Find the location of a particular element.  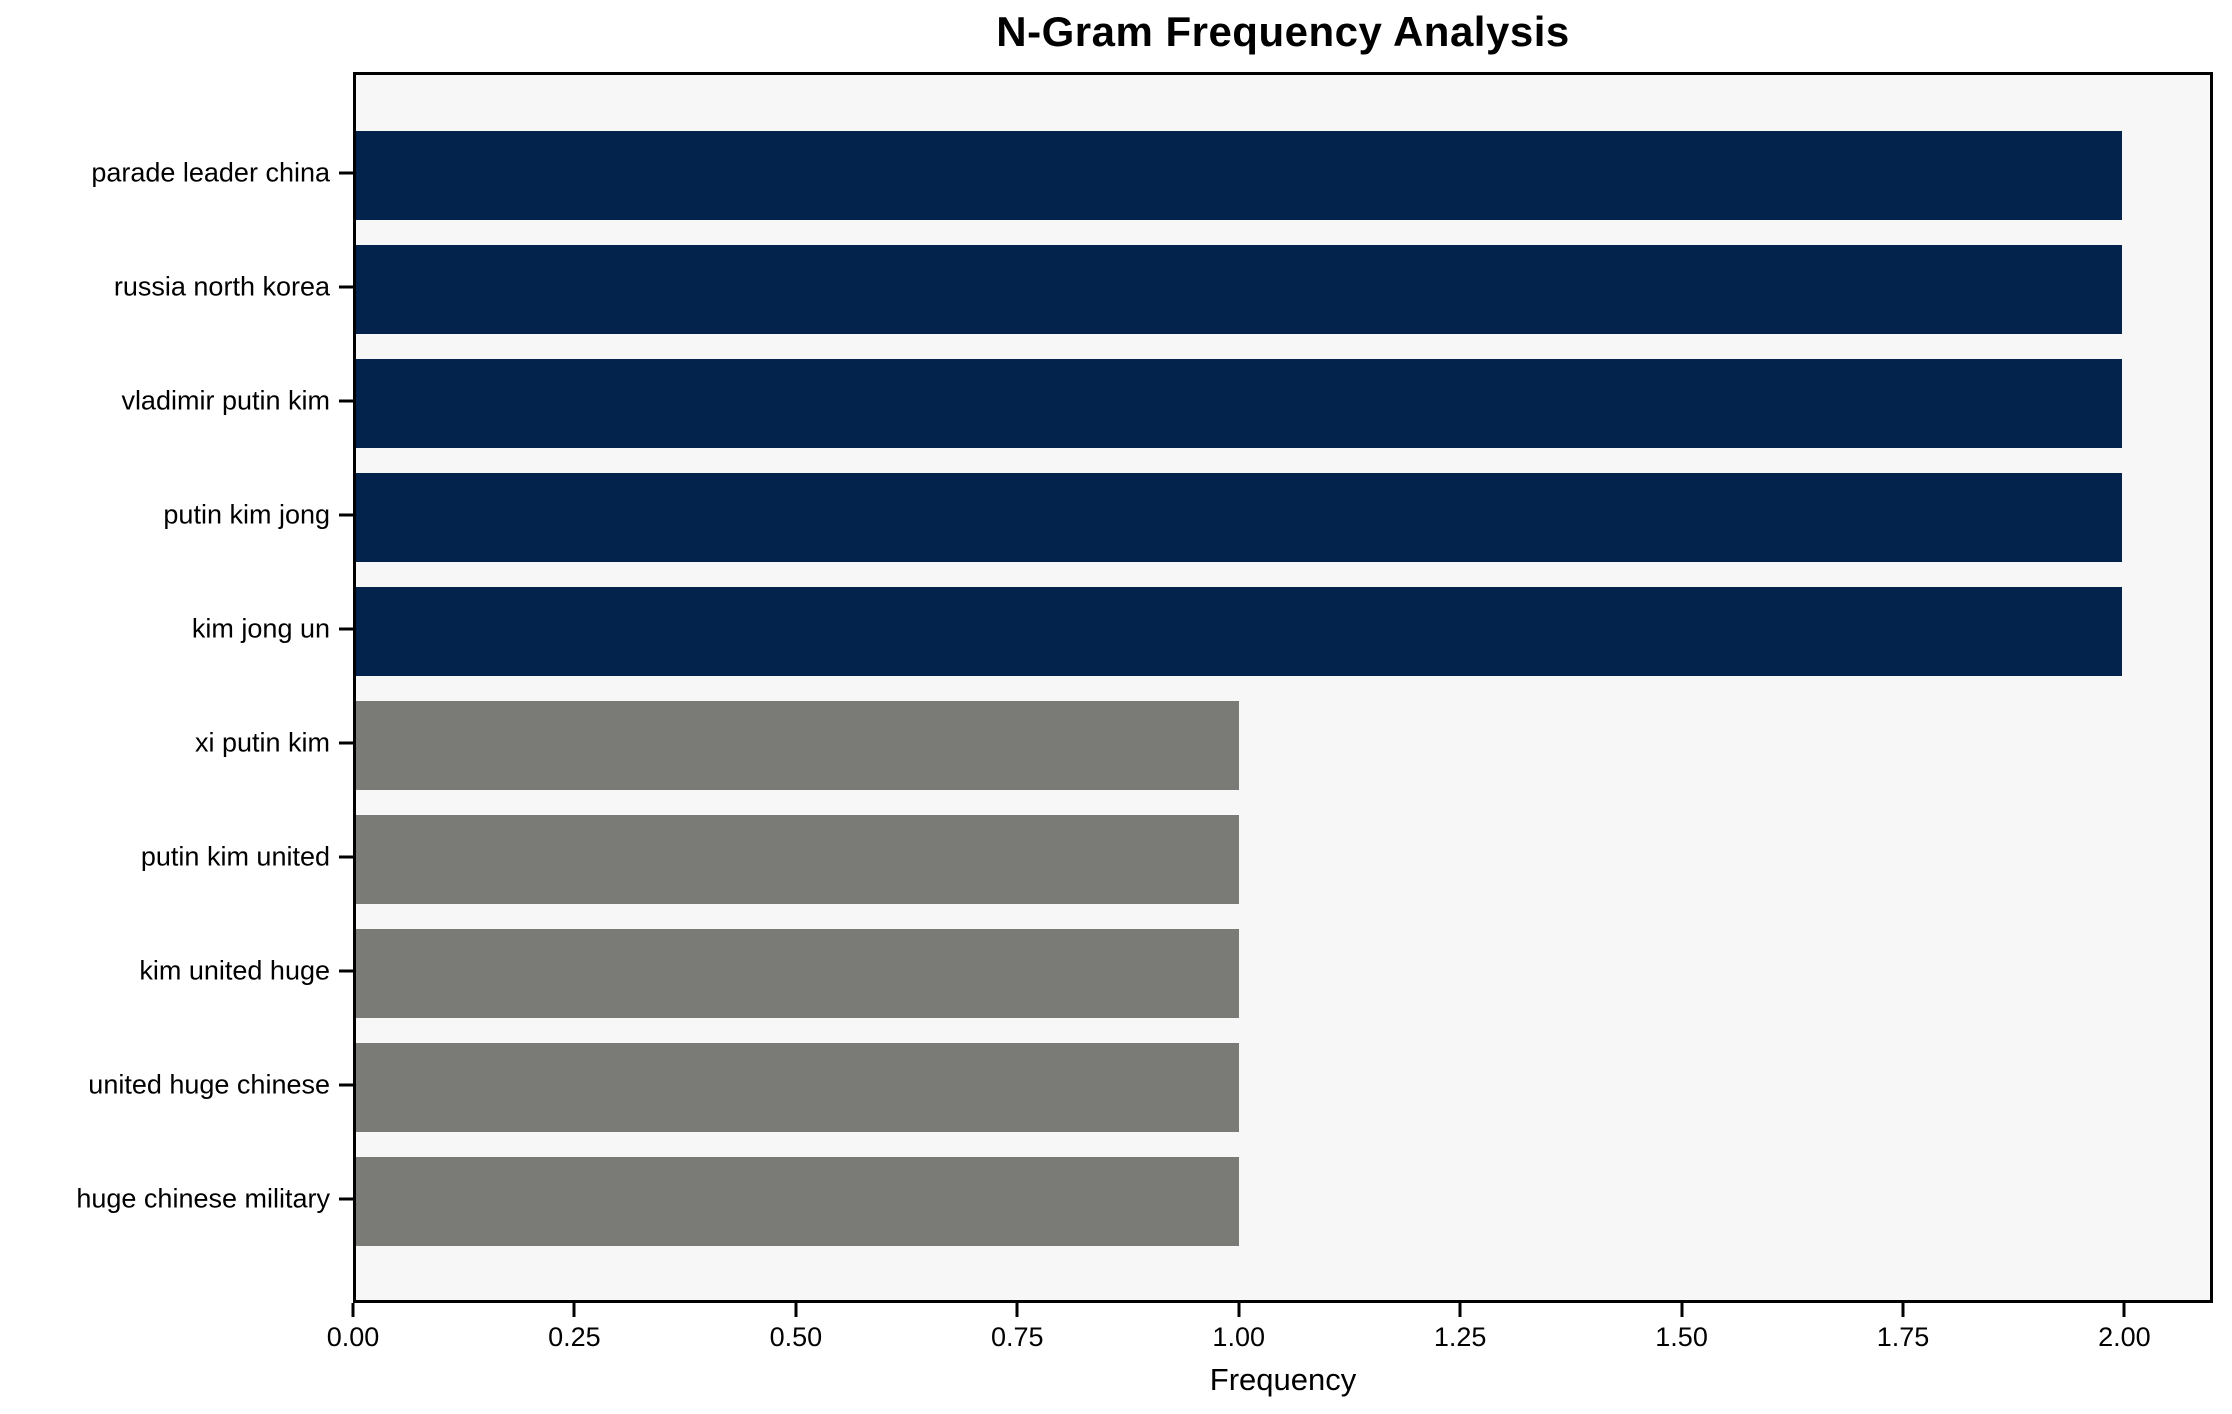

x-tick-label: 1.75 is located at coordinates (1903, 1337).